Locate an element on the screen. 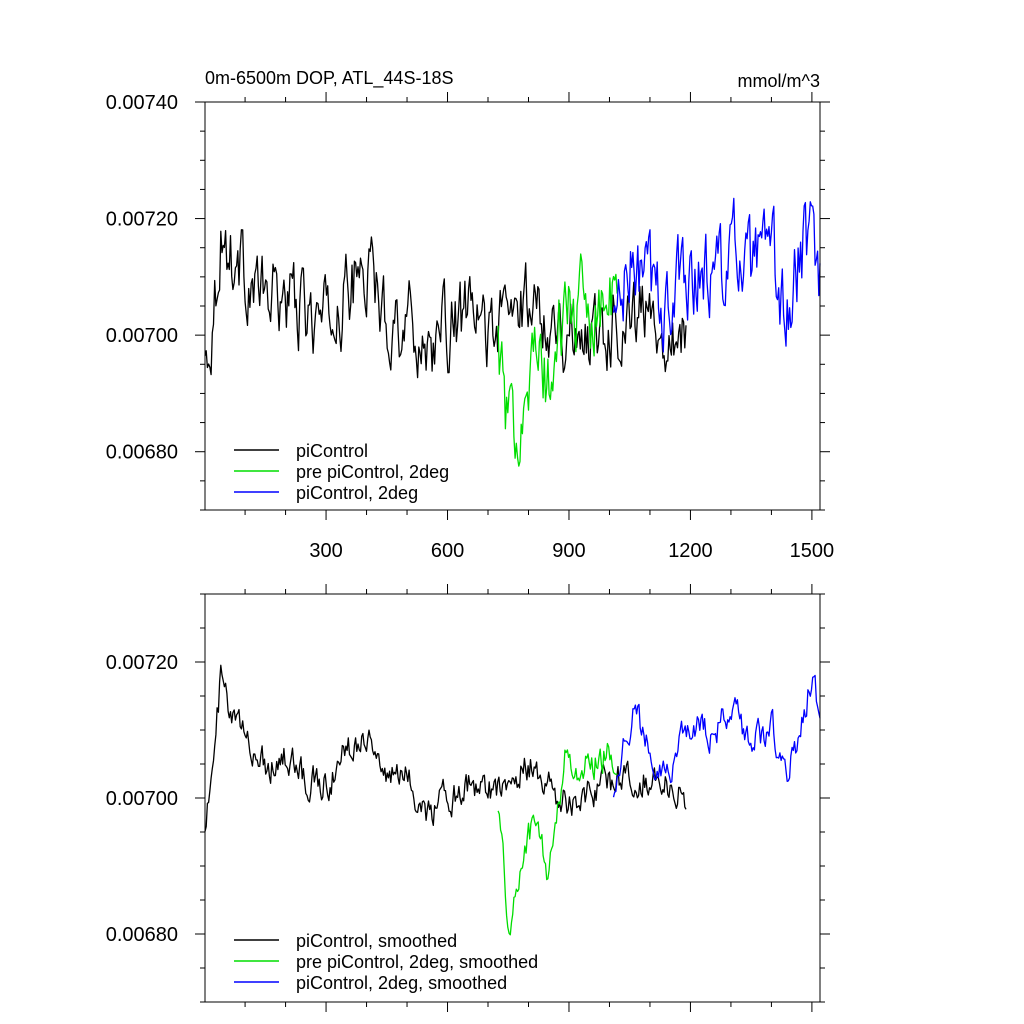 Image resolution: width=1024 pixels, height=1024 pixels. x-tick-label: 1200 is located at coordinates (690, 551).